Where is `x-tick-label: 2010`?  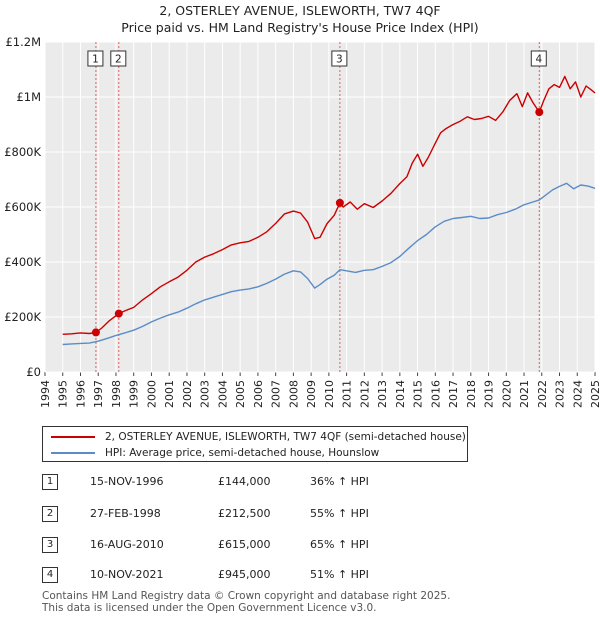 x-tick-label: 2010 is located at coordinates (329, 394).